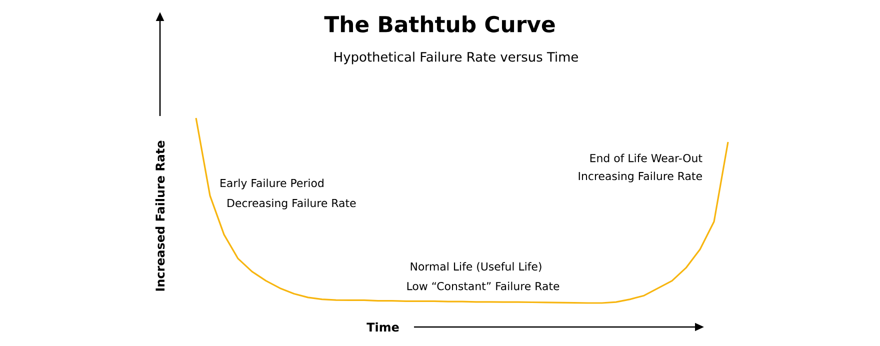  I want to click on x-axis-title: Time, so click(382, 327).